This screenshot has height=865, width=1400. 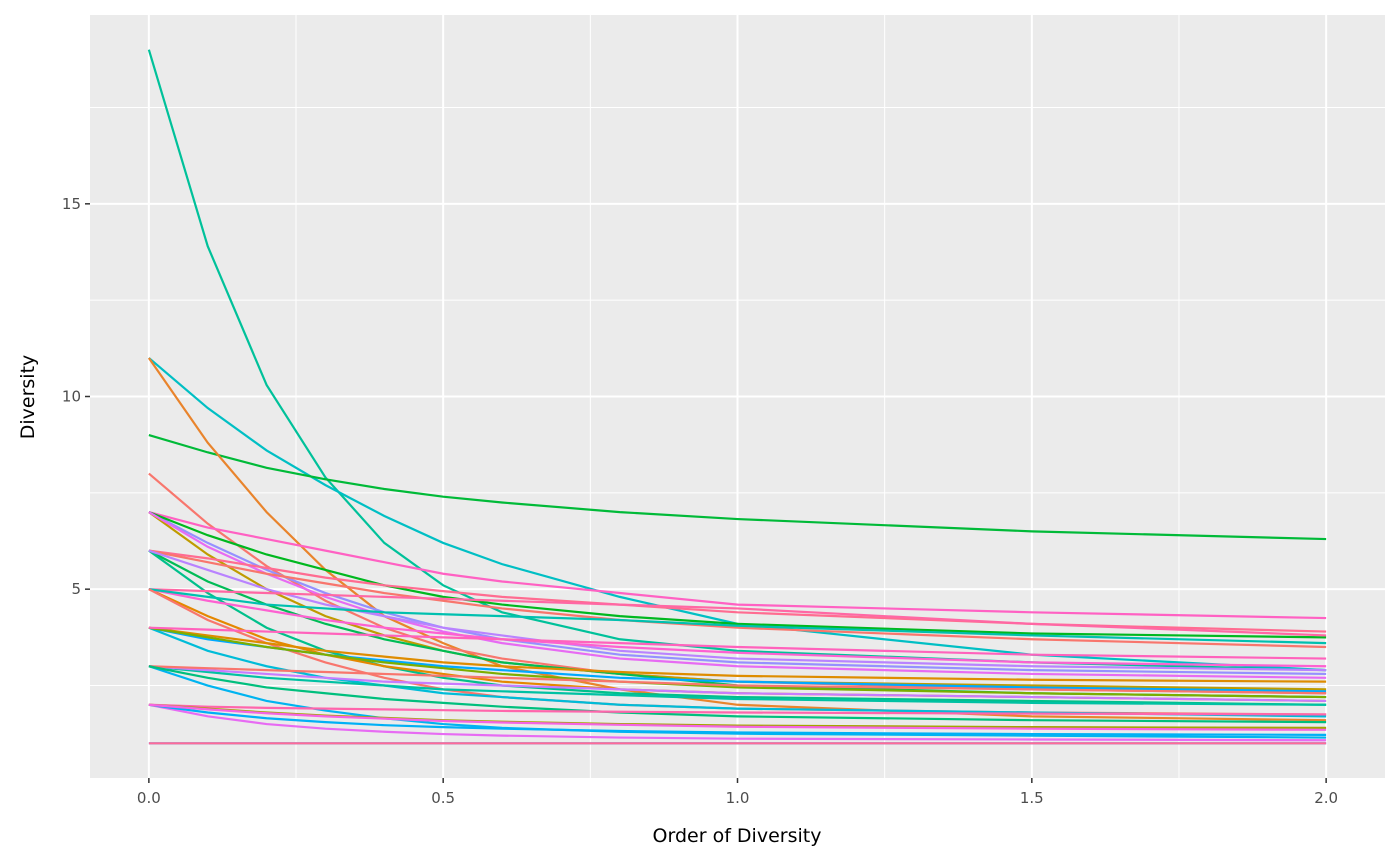 I want to click on y-tick-label: 15, so click(x=71, y=204).